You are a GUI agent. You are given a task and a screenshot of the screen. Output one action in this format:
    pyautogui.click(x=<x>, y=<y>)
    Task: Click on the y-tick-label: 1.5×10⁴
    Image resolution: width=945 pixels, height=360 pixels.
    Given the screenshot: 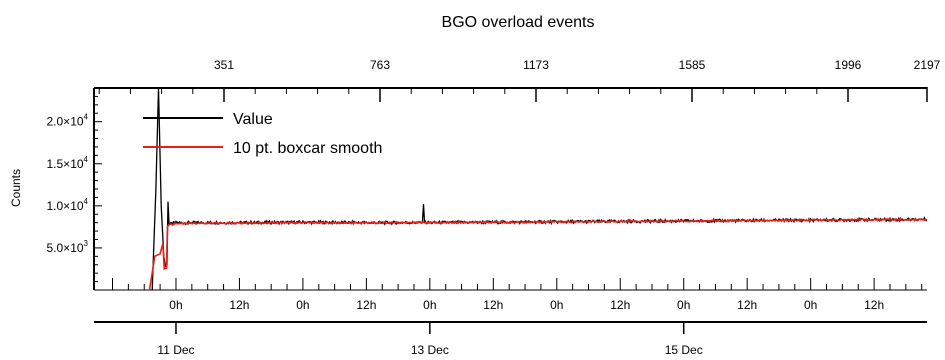 What is the action you would take?
    pyautogui.click(x=68, y=163)
    